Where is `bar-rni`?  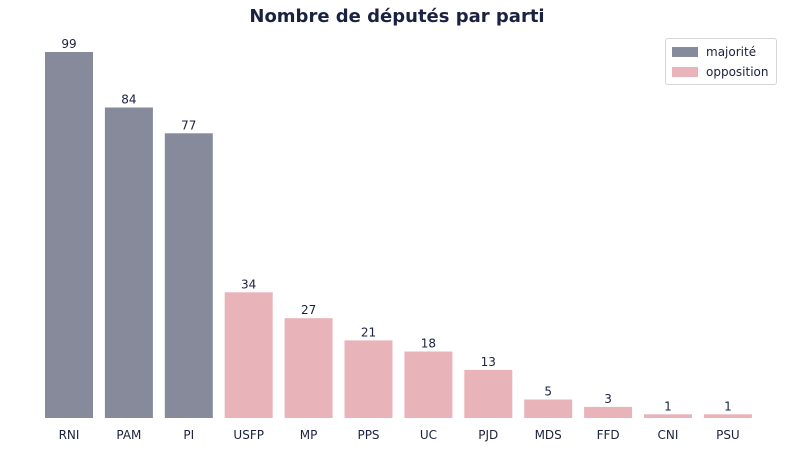 bar-rni is located at coordinates (69, 235).